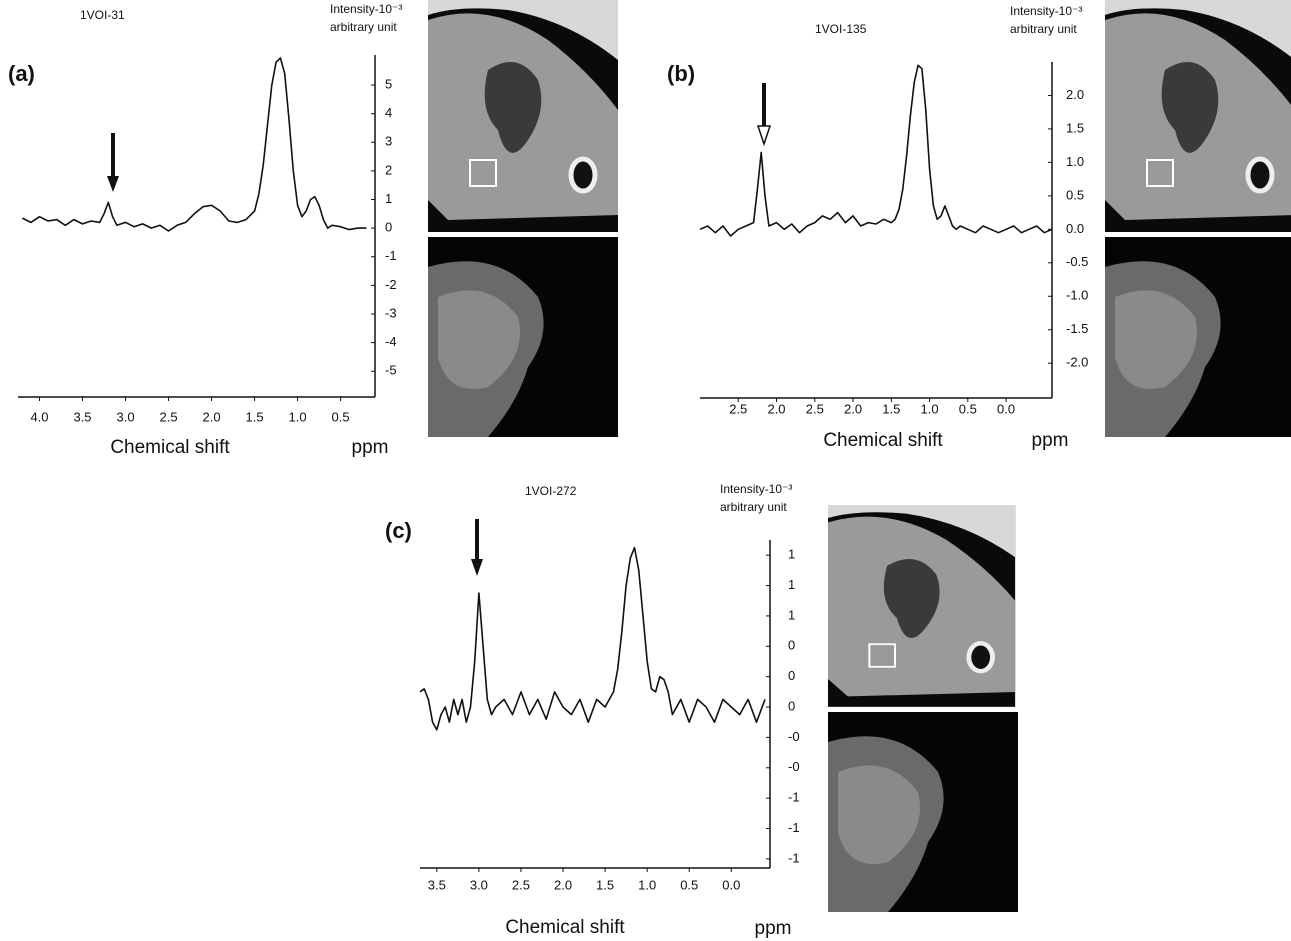 Image resolution: width=1291 pixels, height=941 pixels. What do you see at coordinates (391, 341) in the screenshot?
I see `y-tick-label: -4` at bounding box center [391, 341].